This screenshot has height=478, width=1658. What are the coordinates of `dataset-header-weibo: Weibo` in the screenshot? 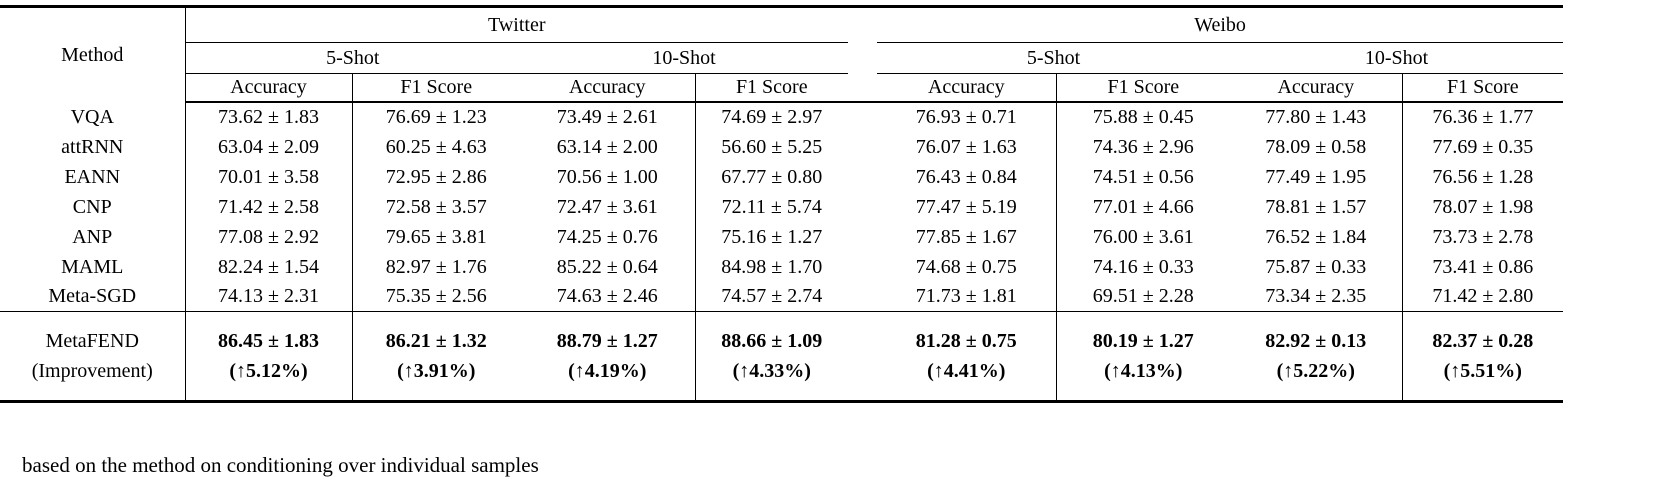 It's located at (1220, 24).